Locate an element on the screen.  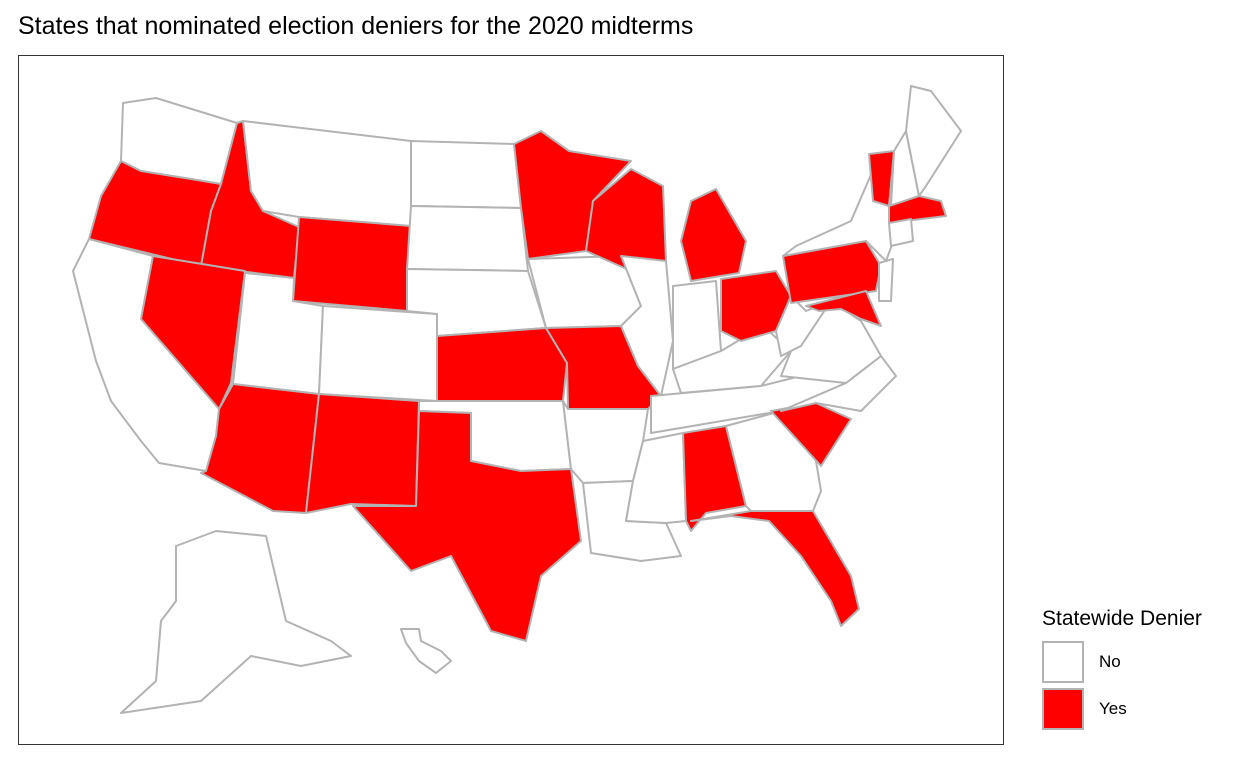
state-ks is located at coordinates (502, 364).